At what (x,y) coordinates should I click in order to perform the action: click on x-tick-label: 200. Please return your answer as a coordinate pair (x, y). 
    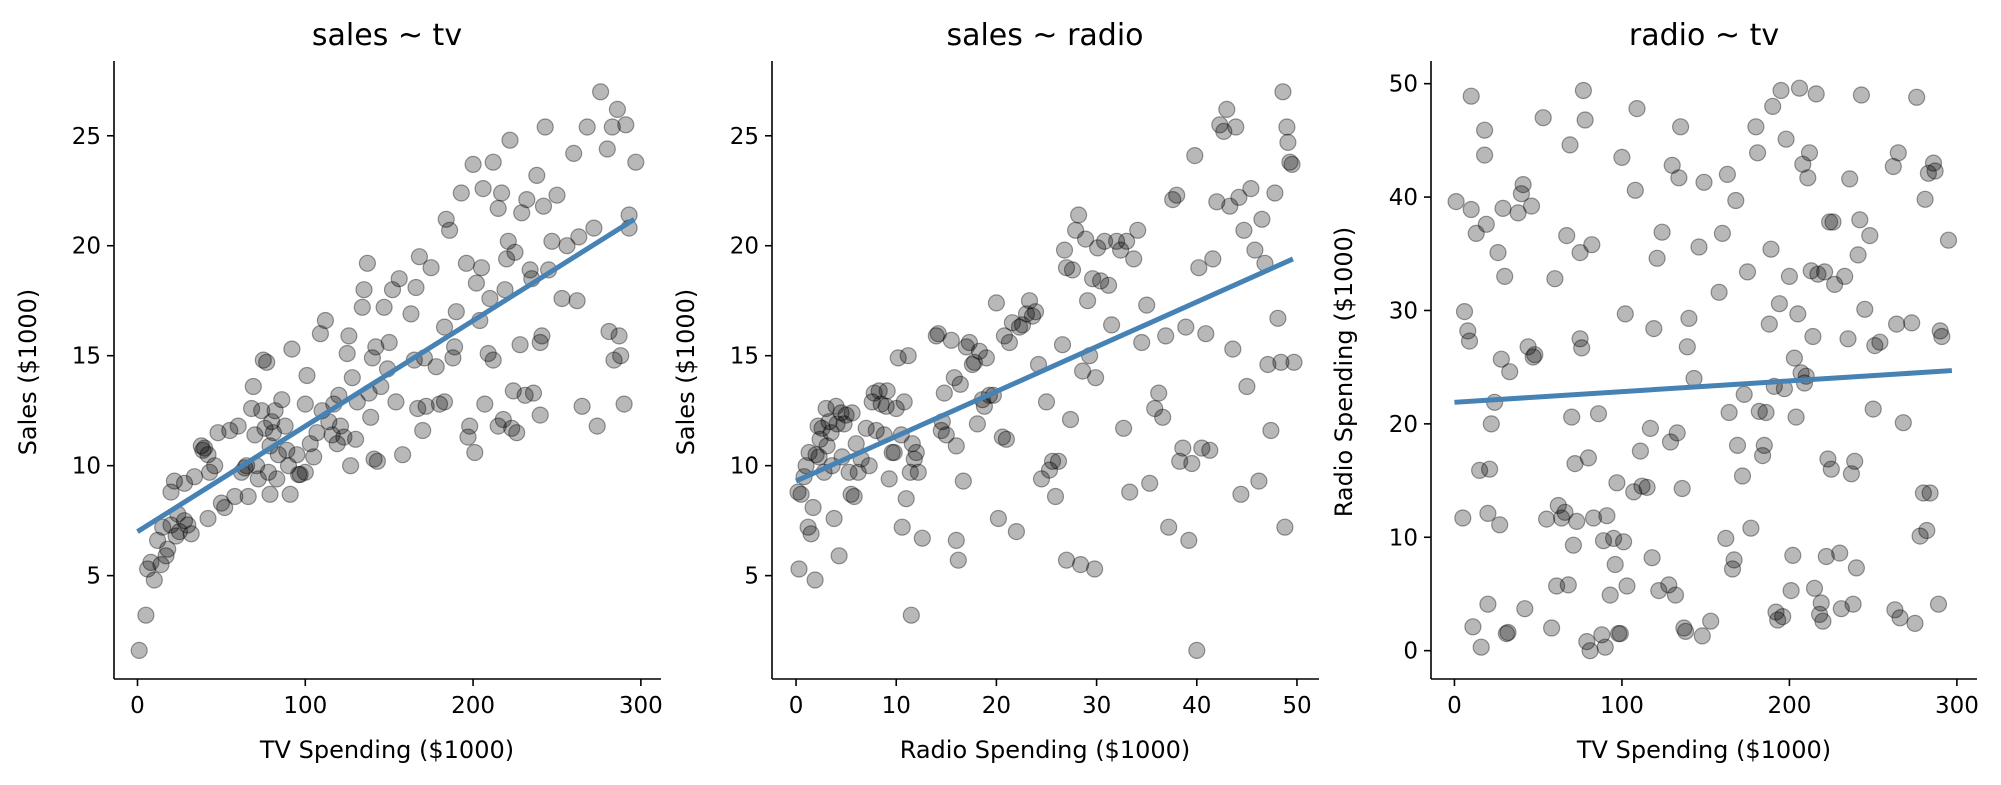
    Looking at the image, I should click on (473, 706).